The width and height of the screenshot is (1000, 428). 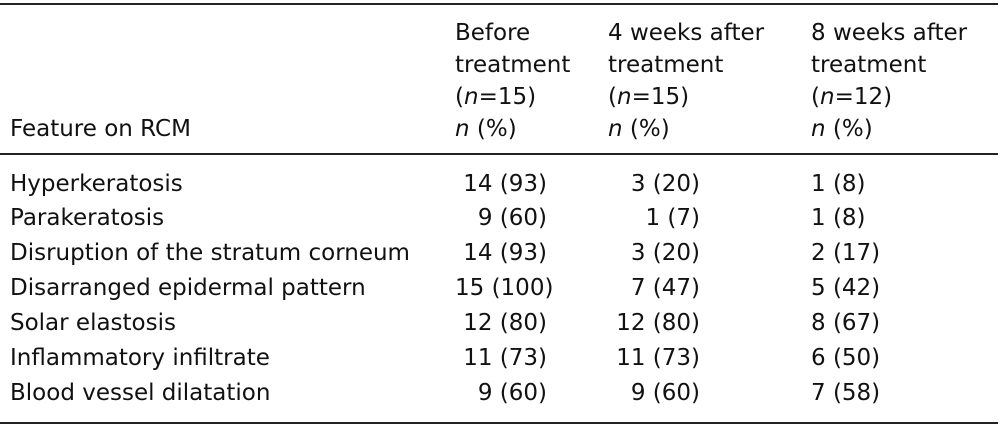 What do you see at coordinates (846, 358) in the screenshot?
I see `row-5-week8: 6 (50)` at bounding box center [846, 358].